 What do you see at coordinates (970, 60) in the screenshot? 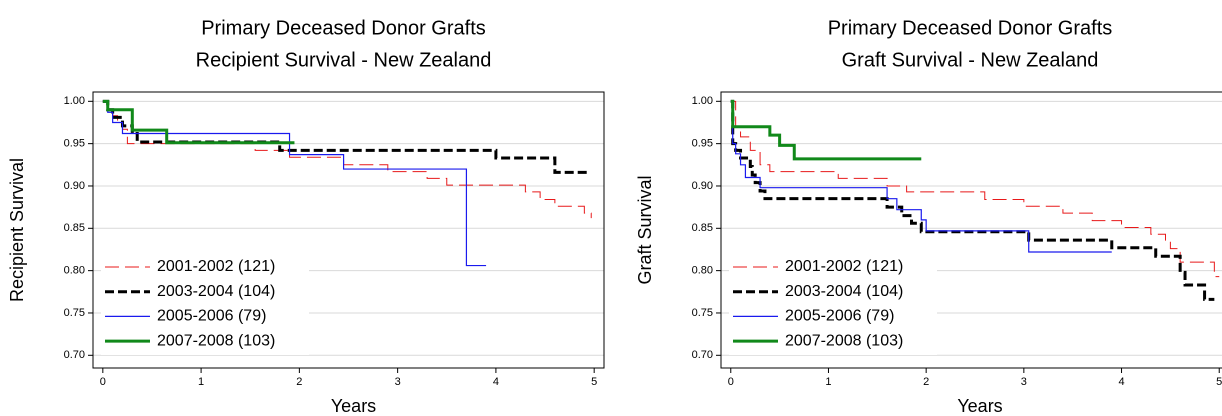
I see `chart-subtitle: Graft Survival - New Zealand` at bounding box center [970, 60].